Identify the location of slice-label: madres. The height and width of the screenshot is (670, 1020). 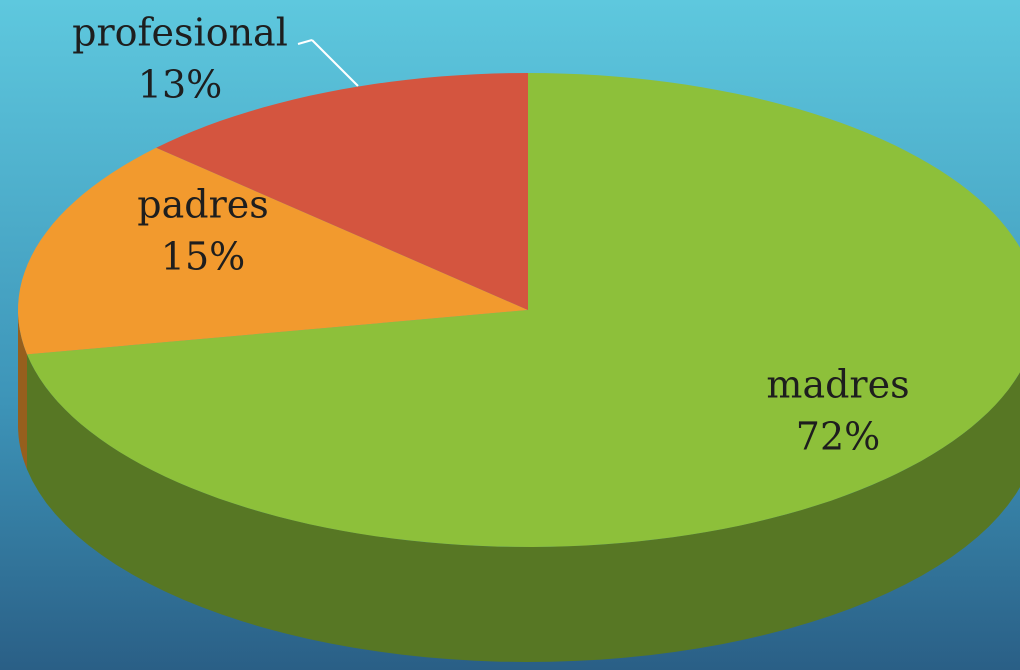
(837, 385).